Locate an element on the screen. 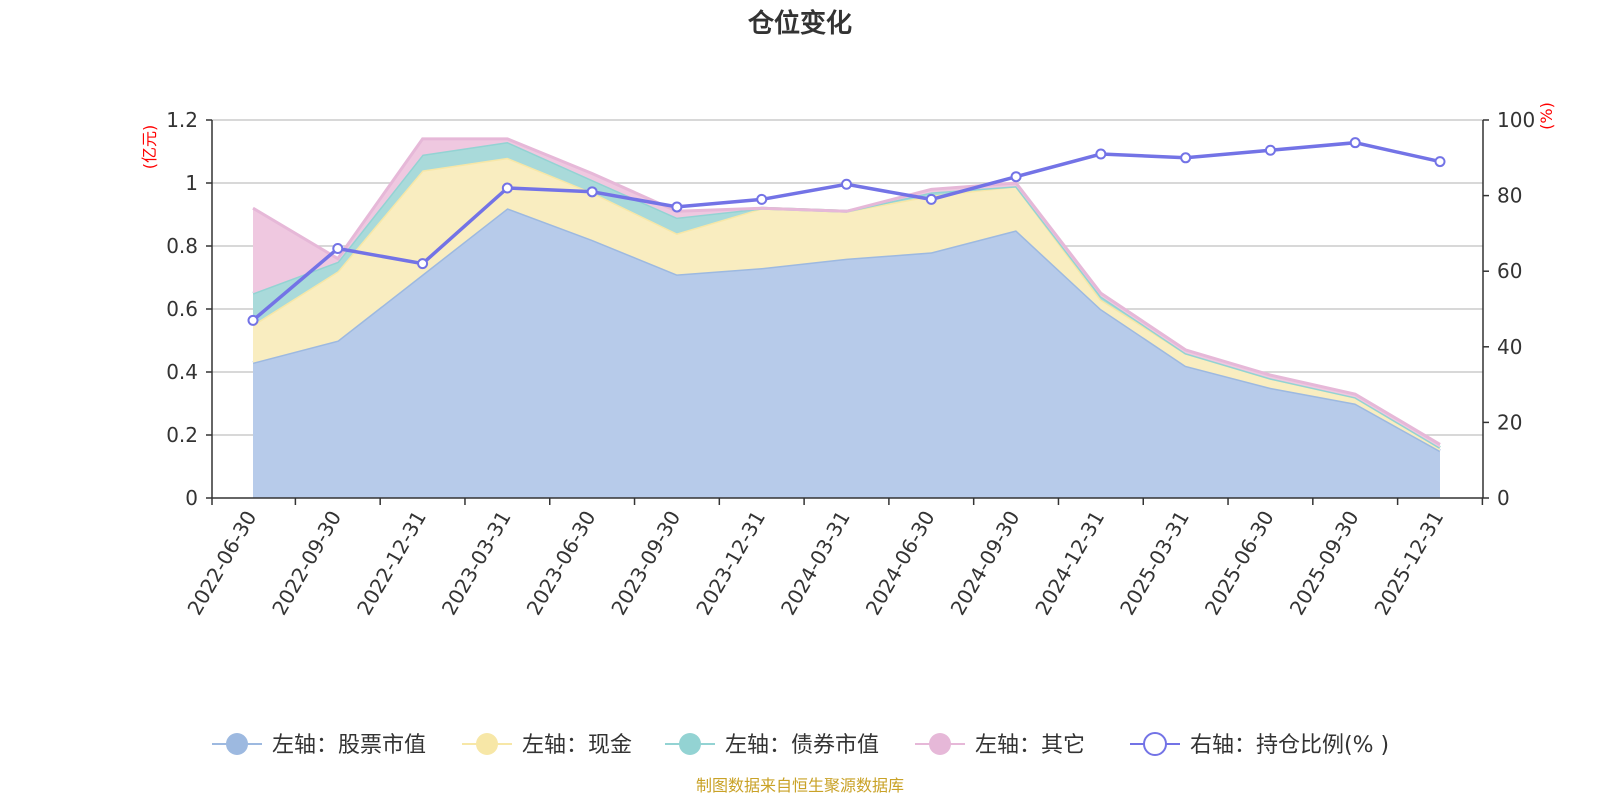  left-axis-tick-label: 1 is located at coordinates (191, 183).